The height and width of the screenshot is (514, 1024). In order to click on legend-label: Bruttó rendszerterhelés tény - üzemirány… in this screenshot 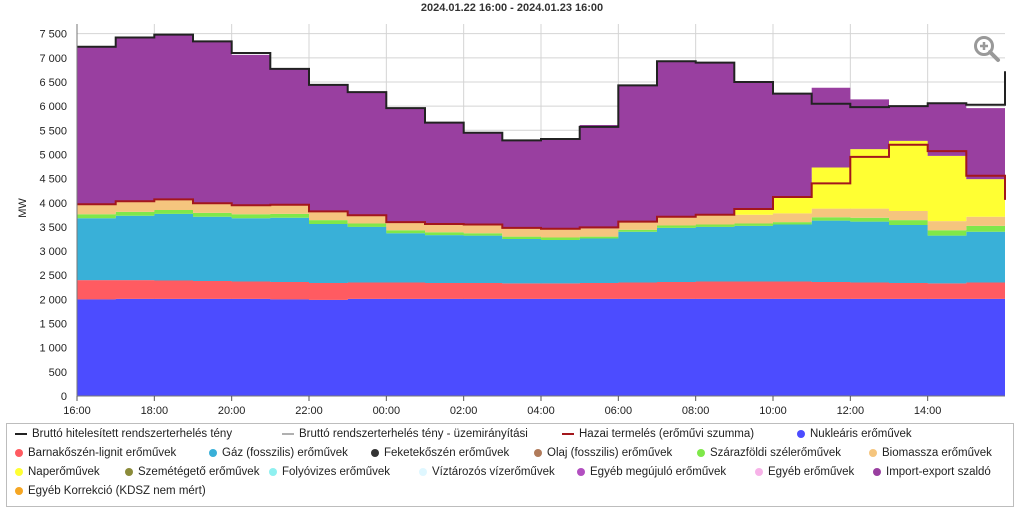, I will do `click(413, 434)`.